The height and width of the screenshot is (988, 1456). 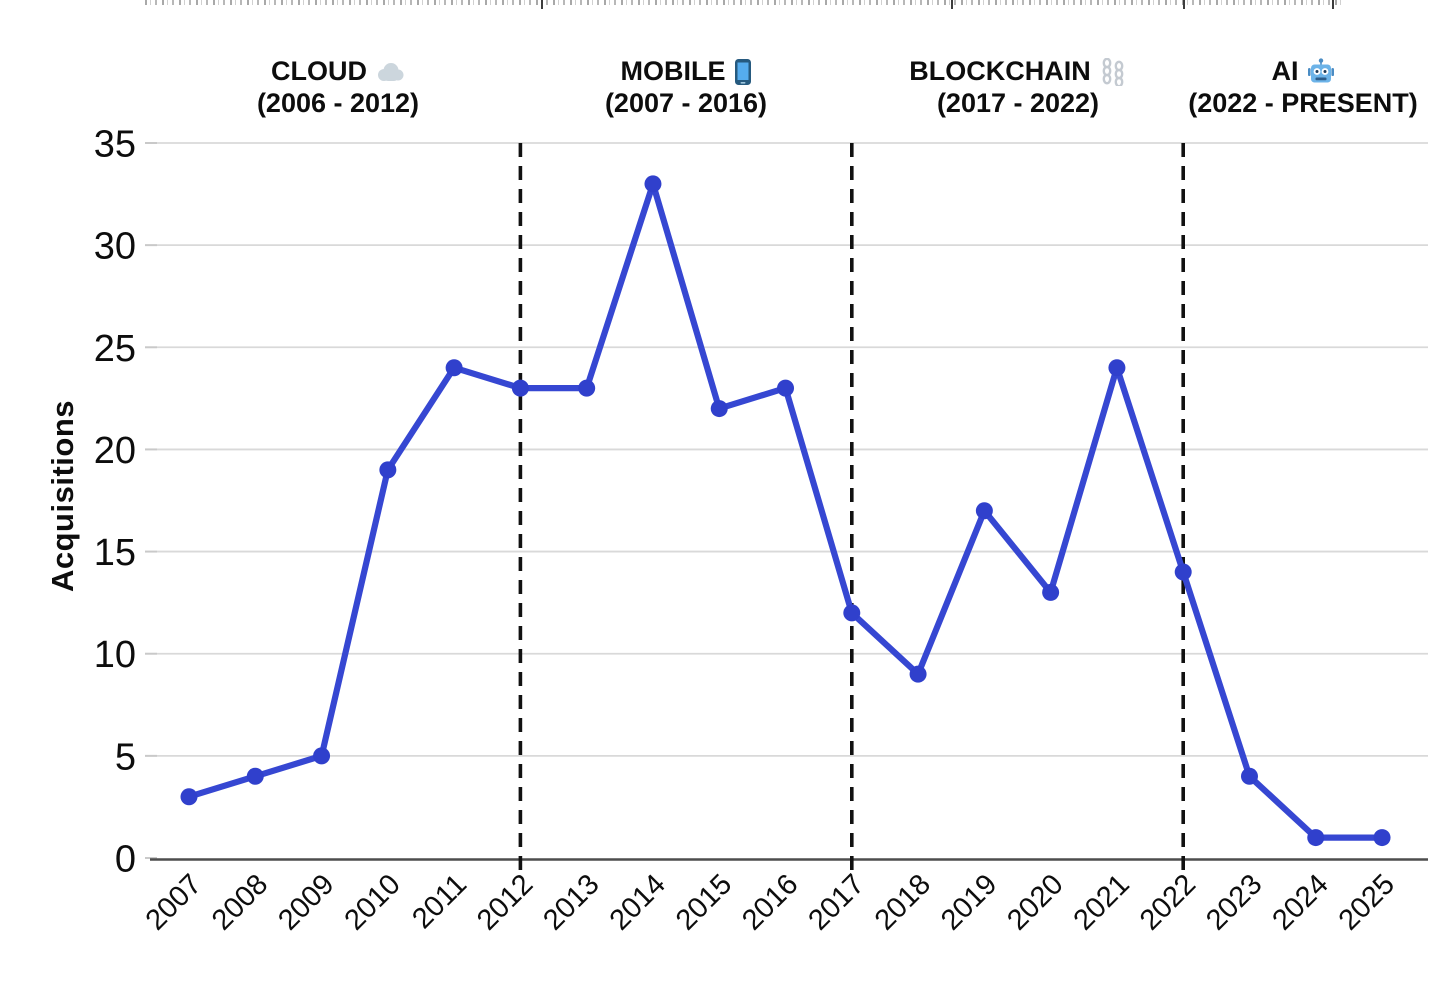 I want to click on robot-icon, so click(x=1320, y=70).